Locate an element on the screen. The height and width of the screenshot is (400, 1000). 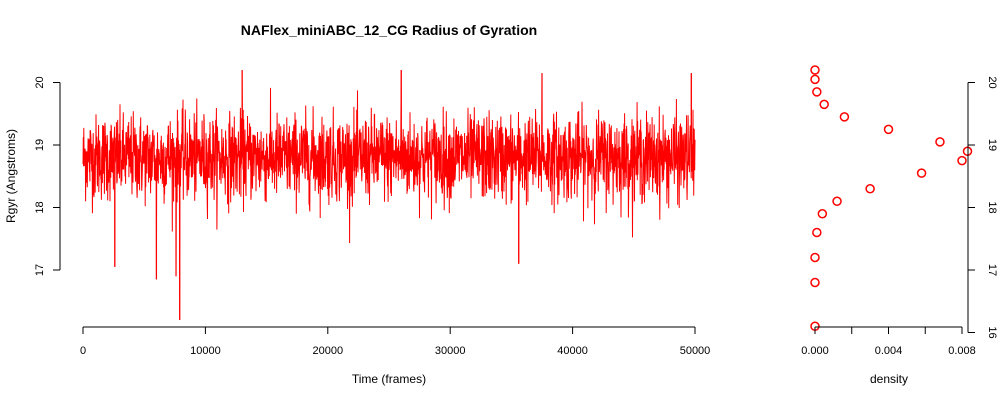
density-y-tick-label: 16 is located at coordinates (992, 332).